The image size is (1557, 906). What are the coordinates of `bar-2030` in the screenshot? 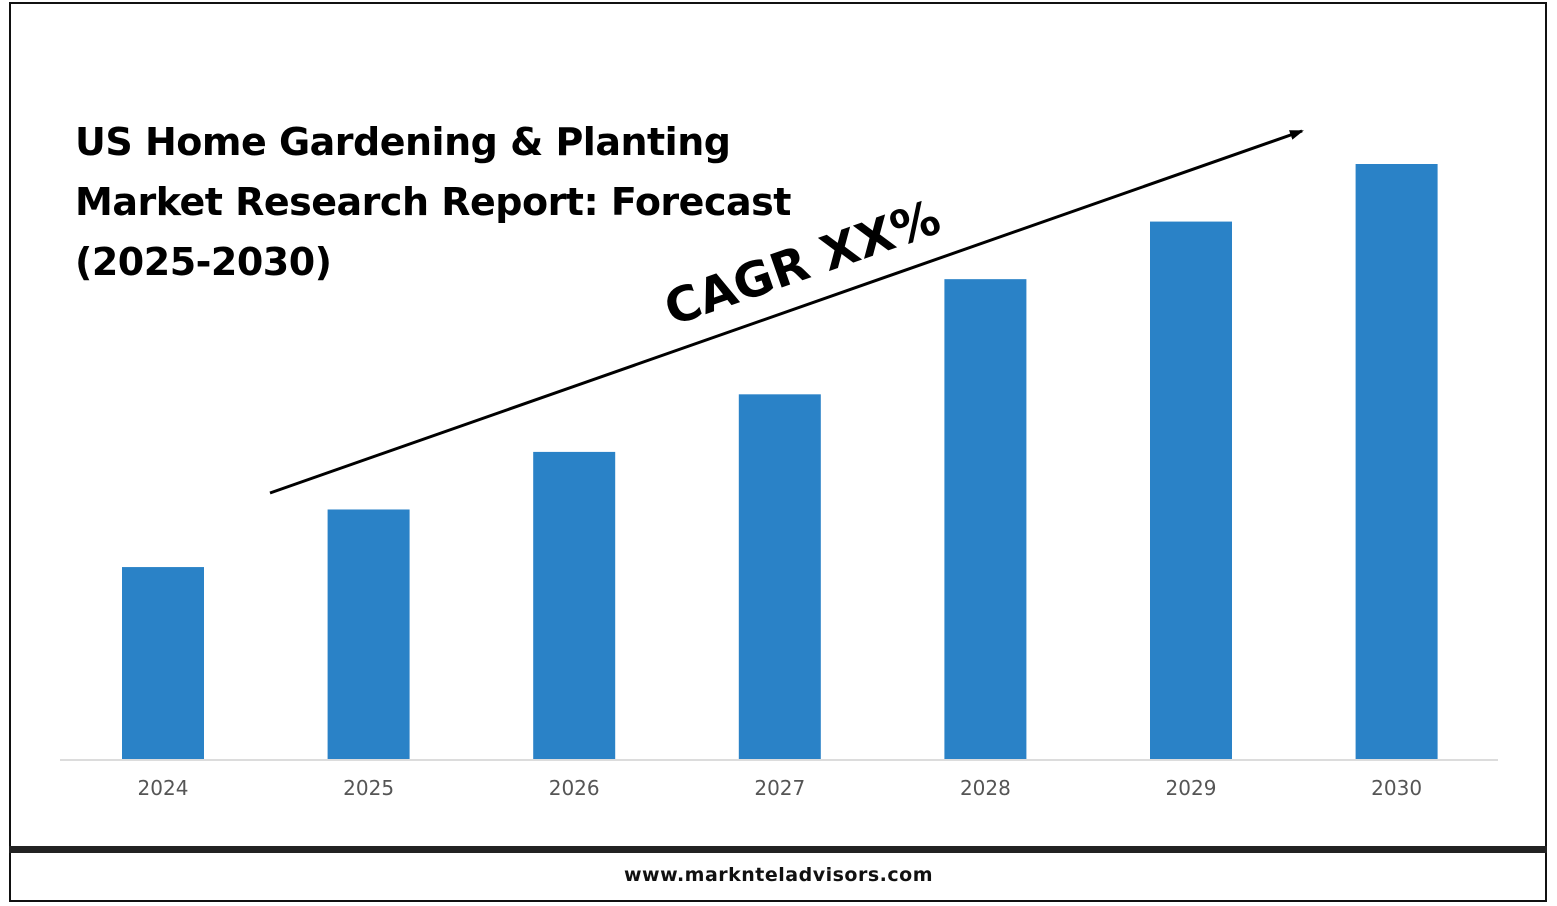 It's located at (1396, 461).